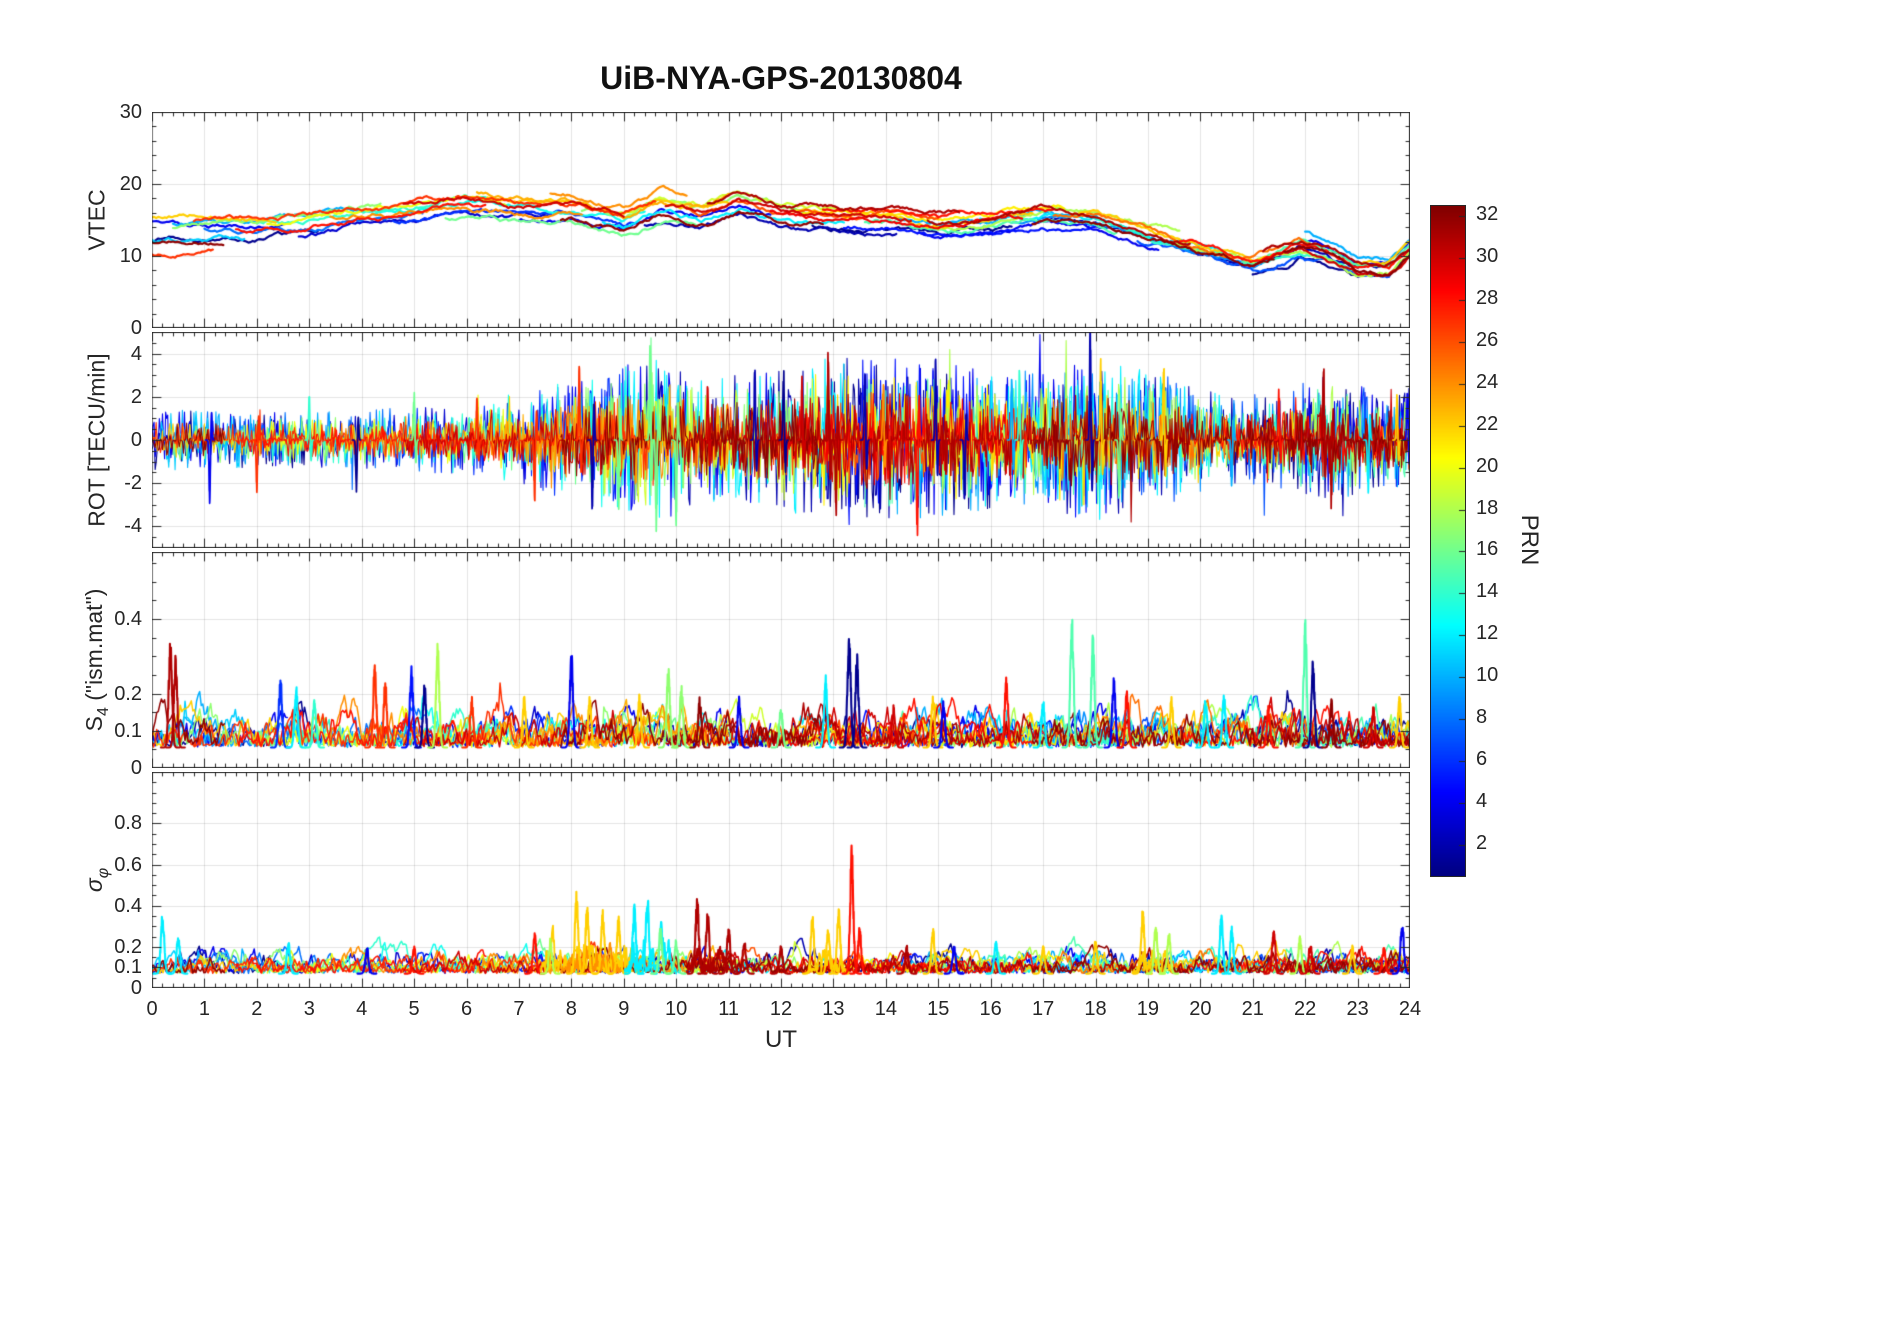 The height and width of the screenshot is (1330, 1902). Describe the element at coordinates (309, 1009) in the screenshot. I see `x-tick-label: 3` at that location.